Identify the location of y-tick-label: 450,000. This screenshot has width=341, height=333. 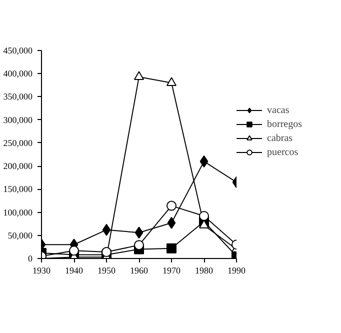
(18, 51).